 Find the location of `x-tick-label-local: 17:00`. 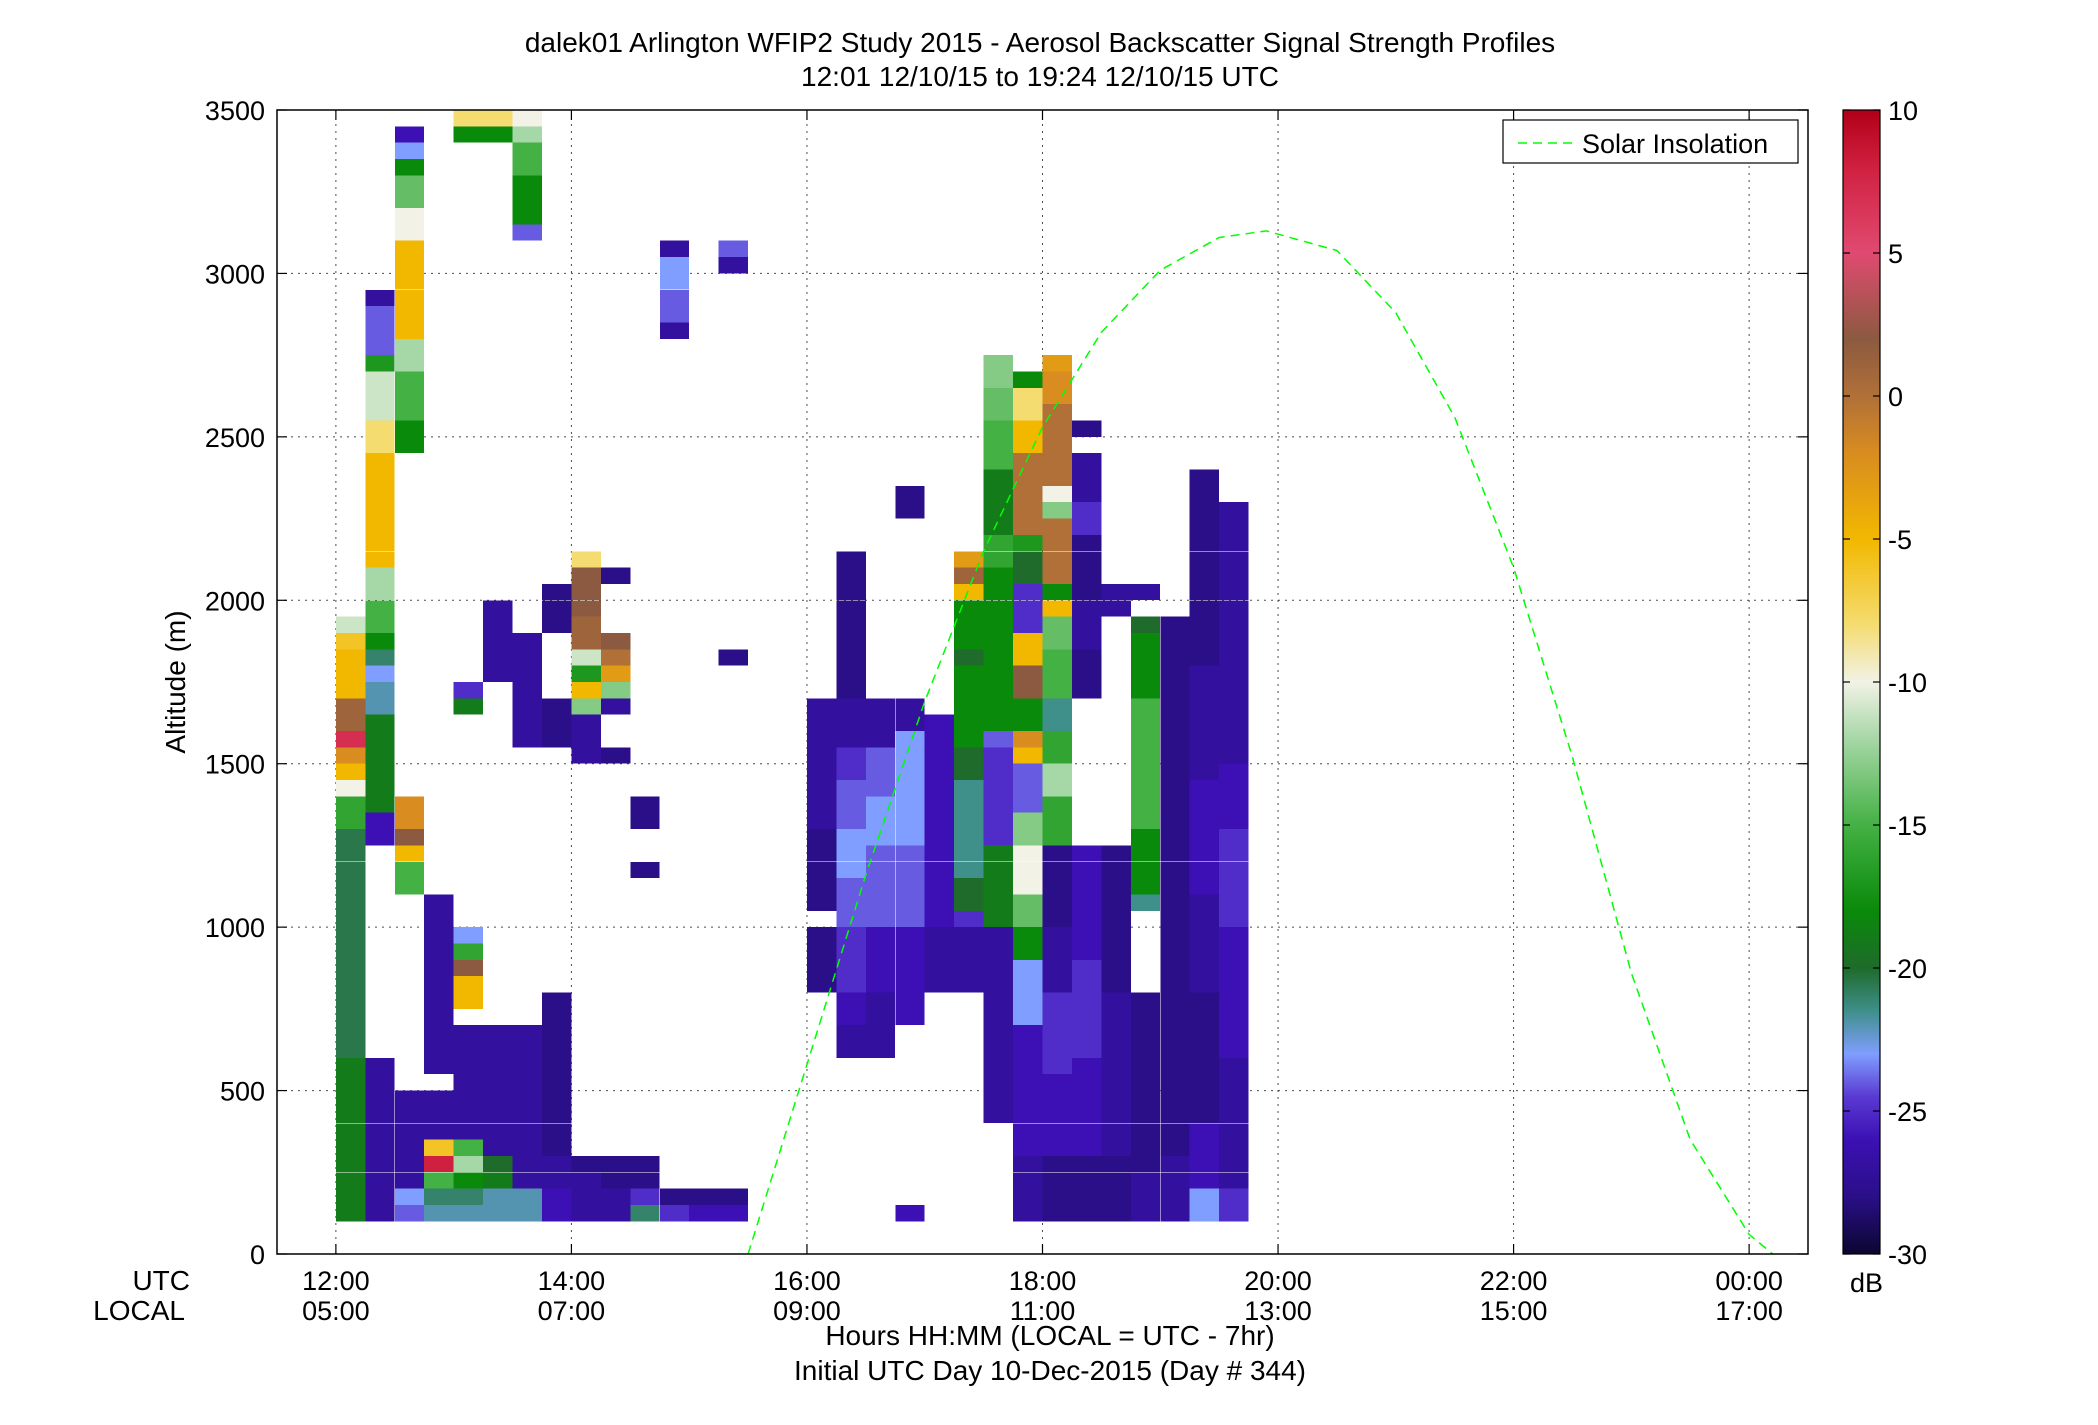

x-tick-label-local: 17:00 is located at coordinates (1749, 1311).